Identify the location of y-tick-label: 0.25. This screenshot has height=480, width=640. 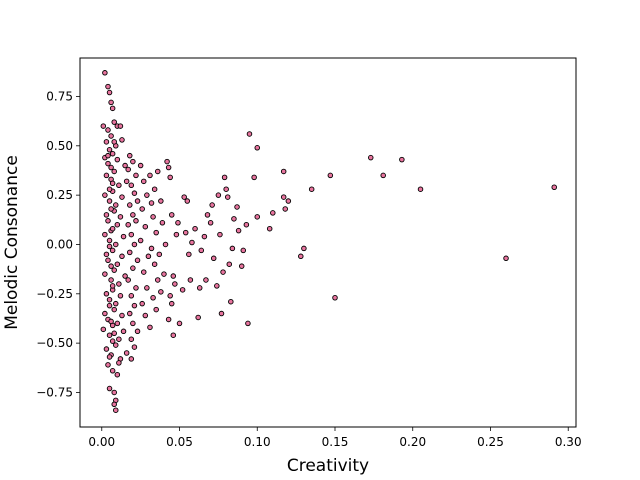
(59, 195).